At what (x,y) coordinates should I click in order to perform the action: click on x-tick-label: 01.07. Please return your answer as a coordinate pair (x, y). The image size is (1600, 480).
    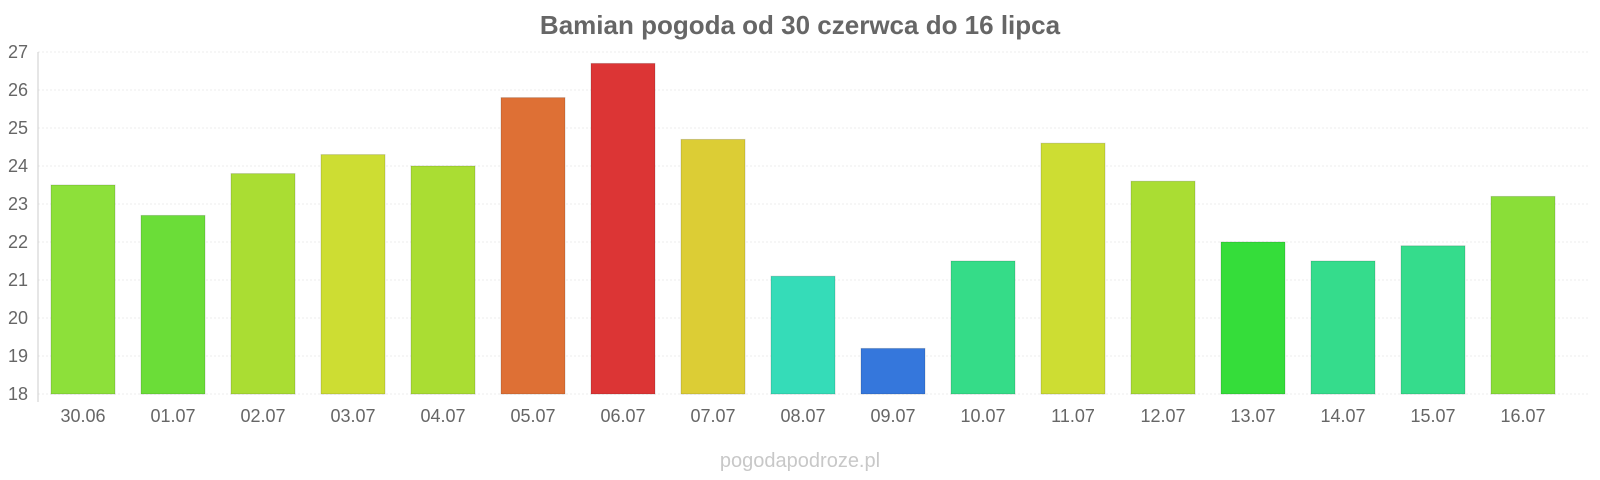
    Looking at the image, I should click on (172, 416).